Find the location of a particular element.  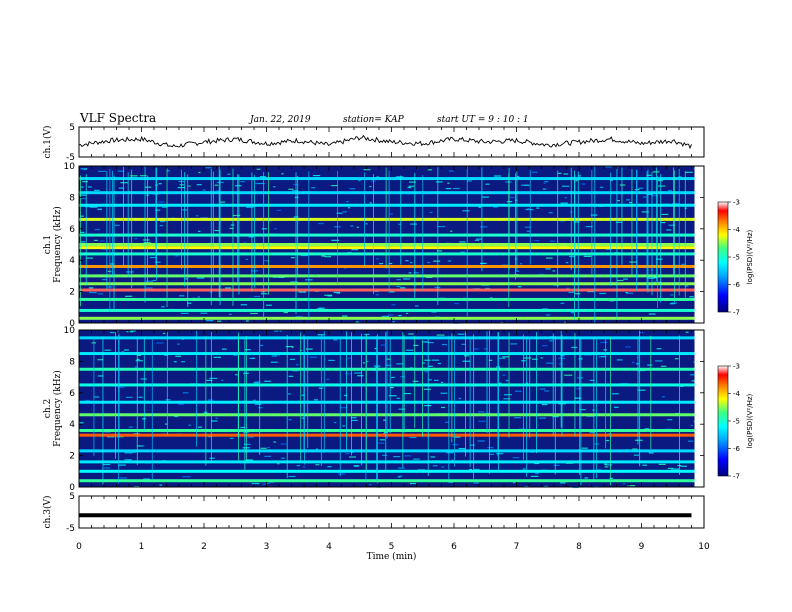

colorbar-gradient is located at coordinates (723, 421).